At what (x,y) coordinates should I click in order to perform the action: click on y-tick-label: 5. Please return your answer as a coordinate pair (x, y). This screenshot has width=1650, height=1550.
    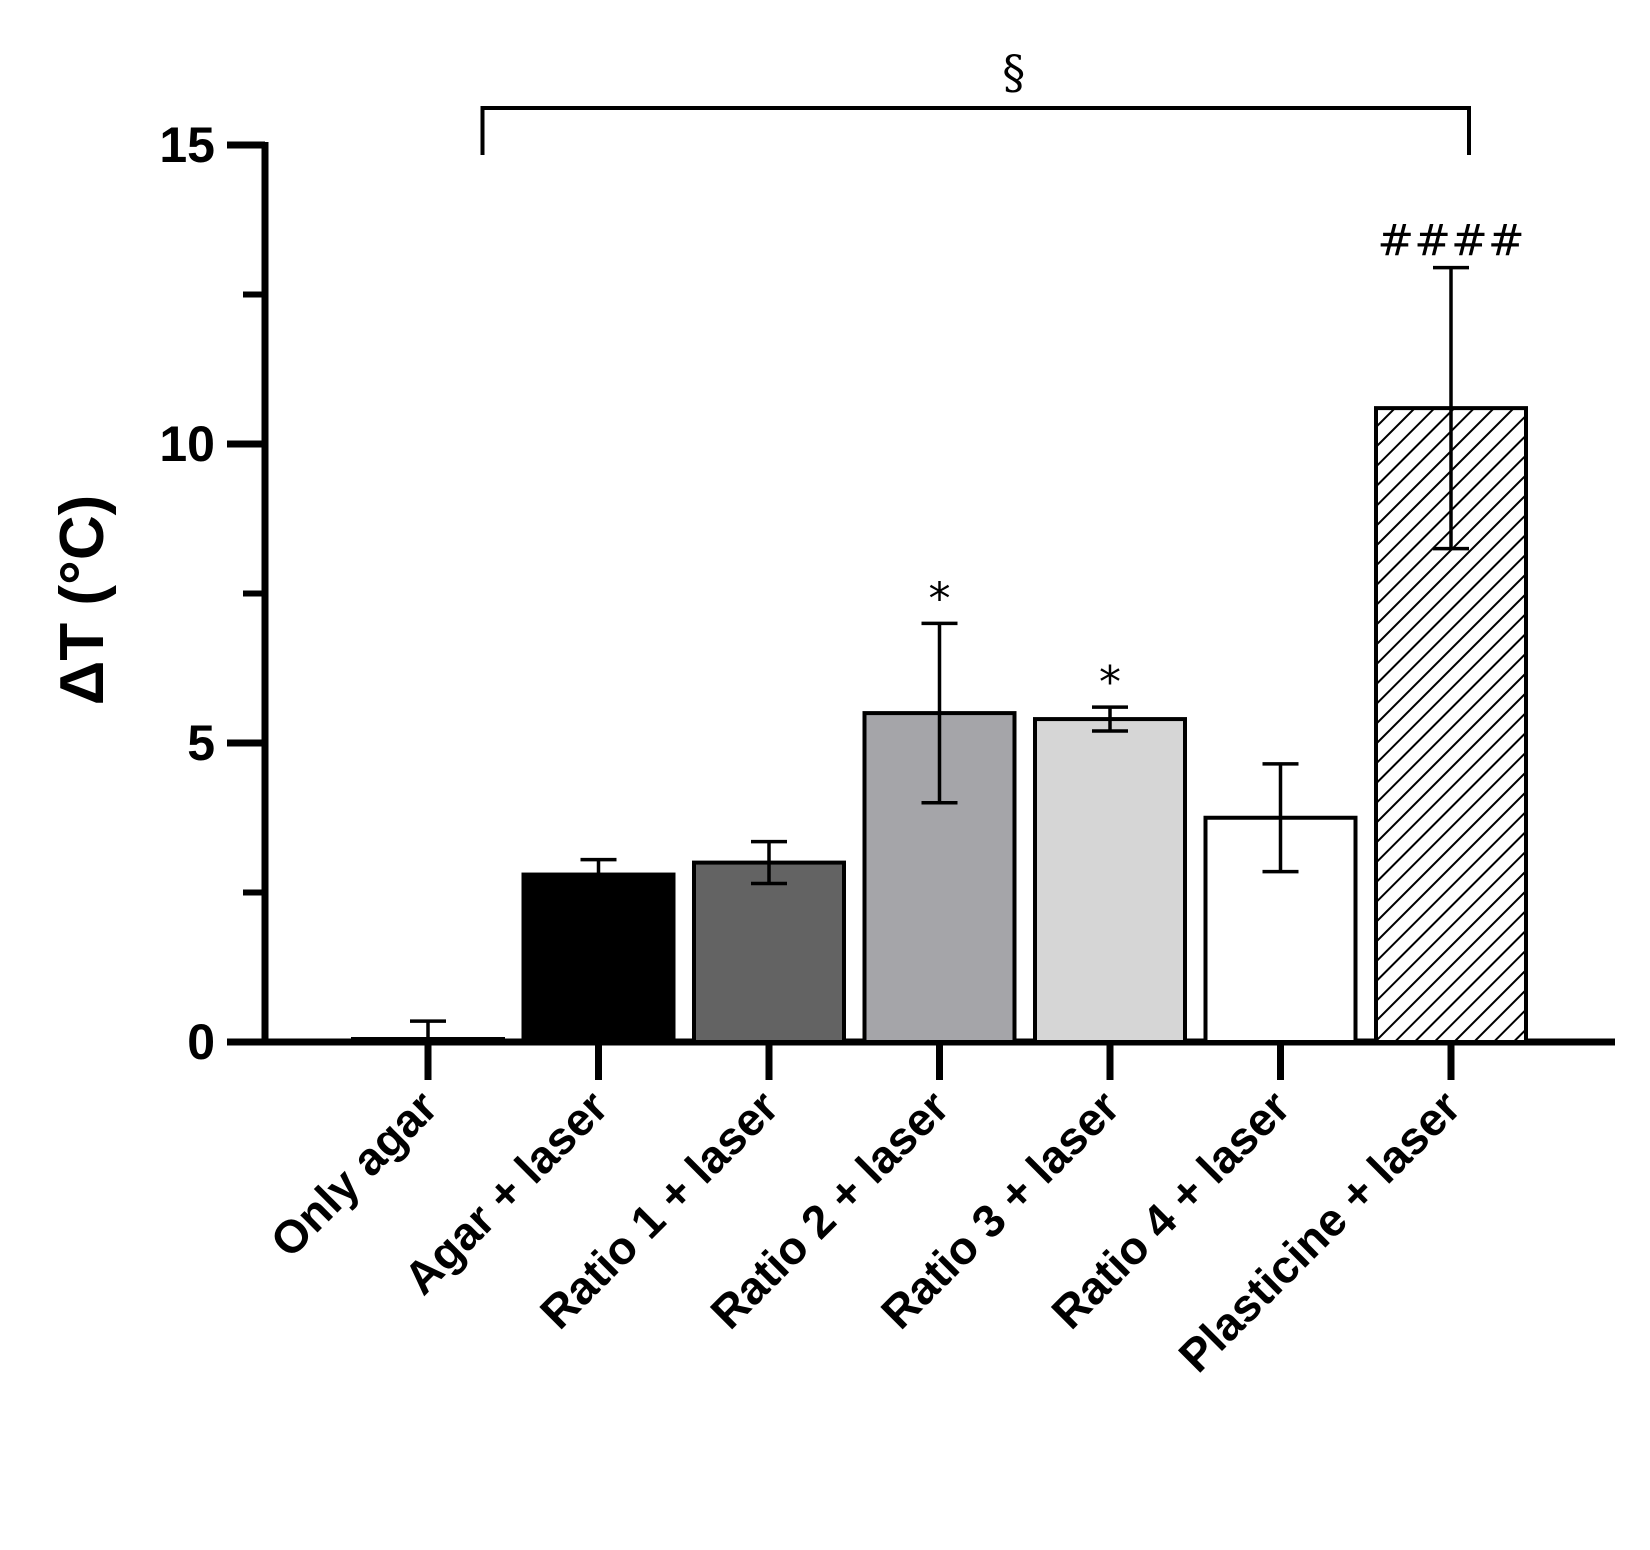
    Looking at the image, I should click on (201, 743).